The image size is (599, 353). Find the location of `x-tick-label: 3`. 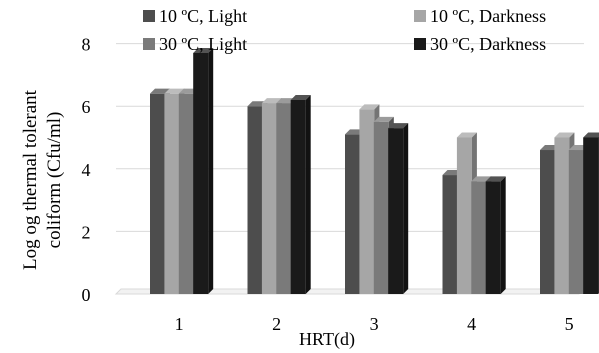

x-tick-label: 3 is located at coordinates (374, 324).